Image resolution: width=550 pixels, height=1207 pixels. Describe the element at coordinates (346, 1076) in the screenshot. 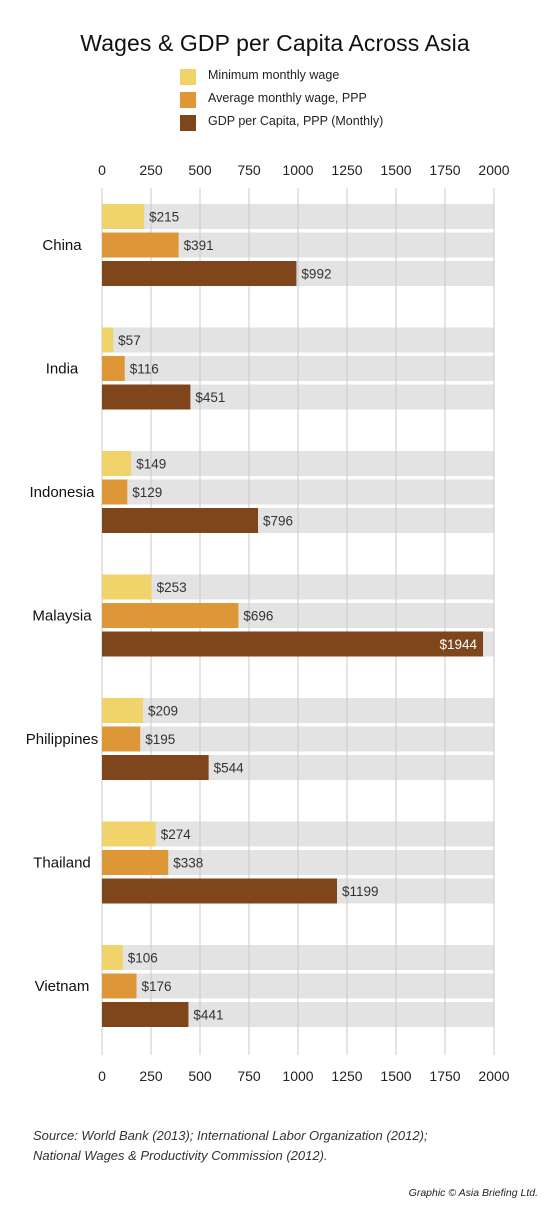

I see `x-tick-label-bottom: 1250` at that location.